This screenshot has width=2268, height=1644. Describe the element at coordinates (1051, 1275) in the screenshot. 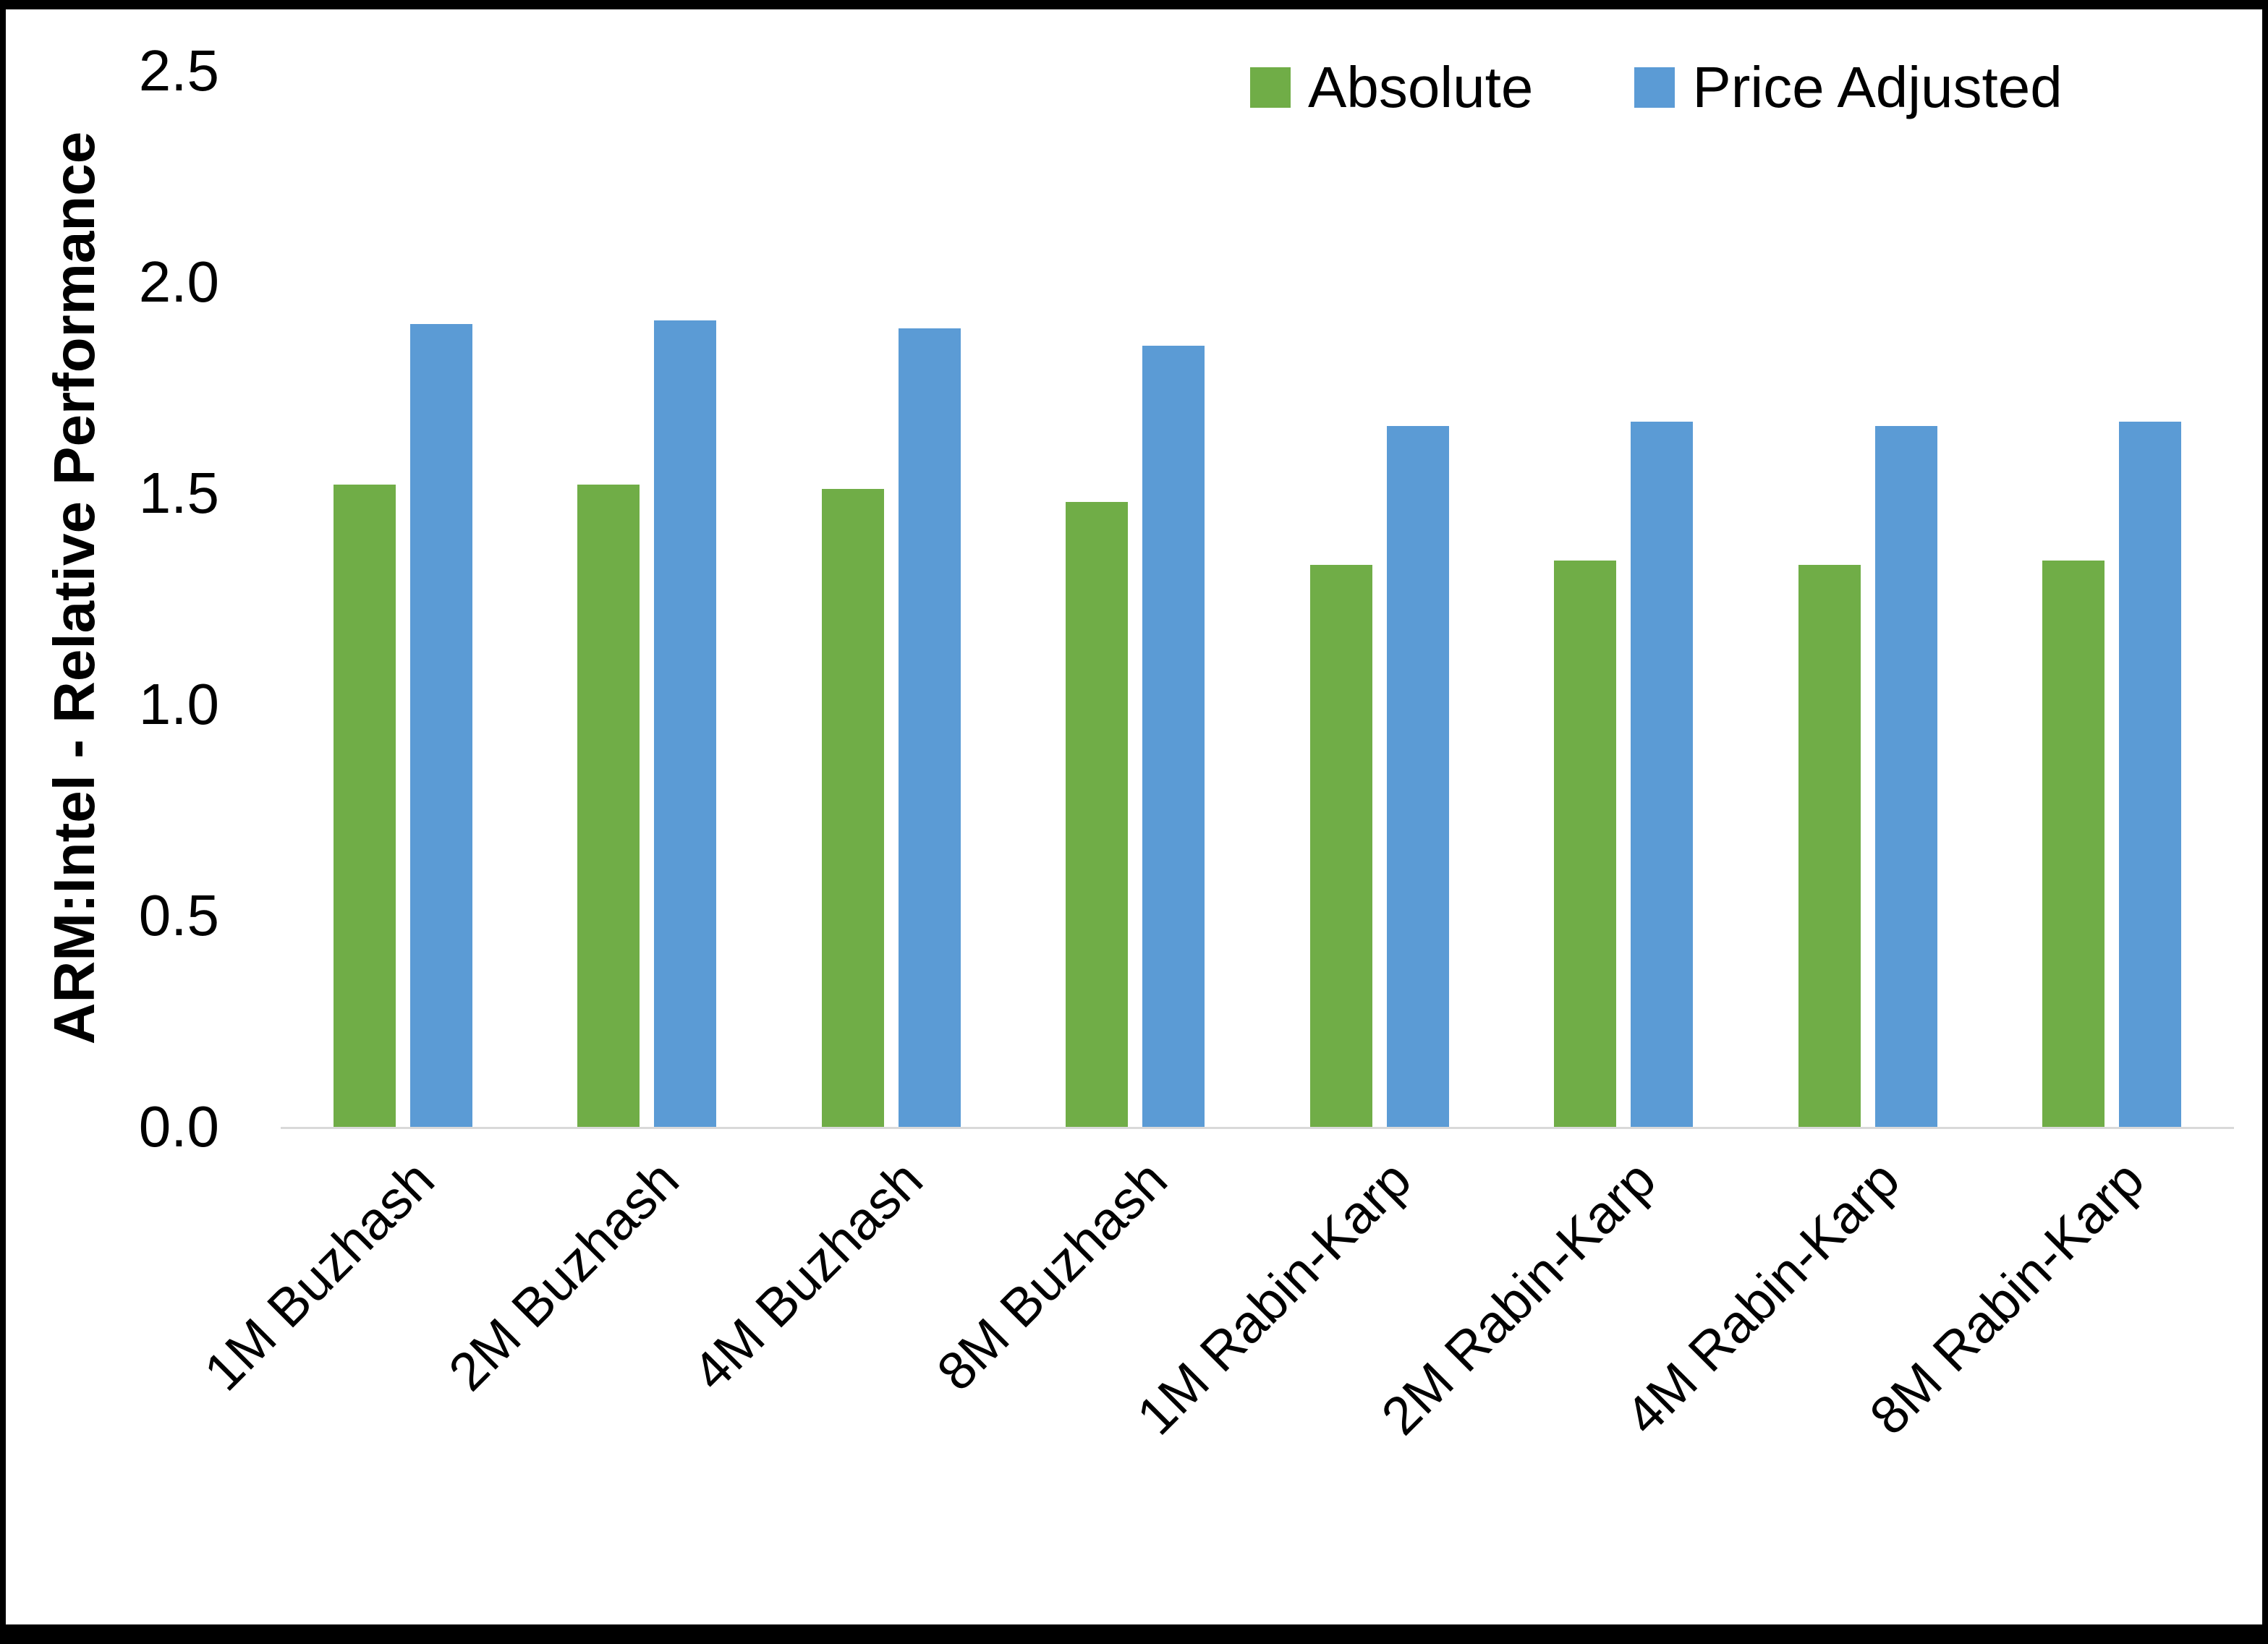

I see `x-axis-label-8m-buzhash: 8M Buzhash` at that location.